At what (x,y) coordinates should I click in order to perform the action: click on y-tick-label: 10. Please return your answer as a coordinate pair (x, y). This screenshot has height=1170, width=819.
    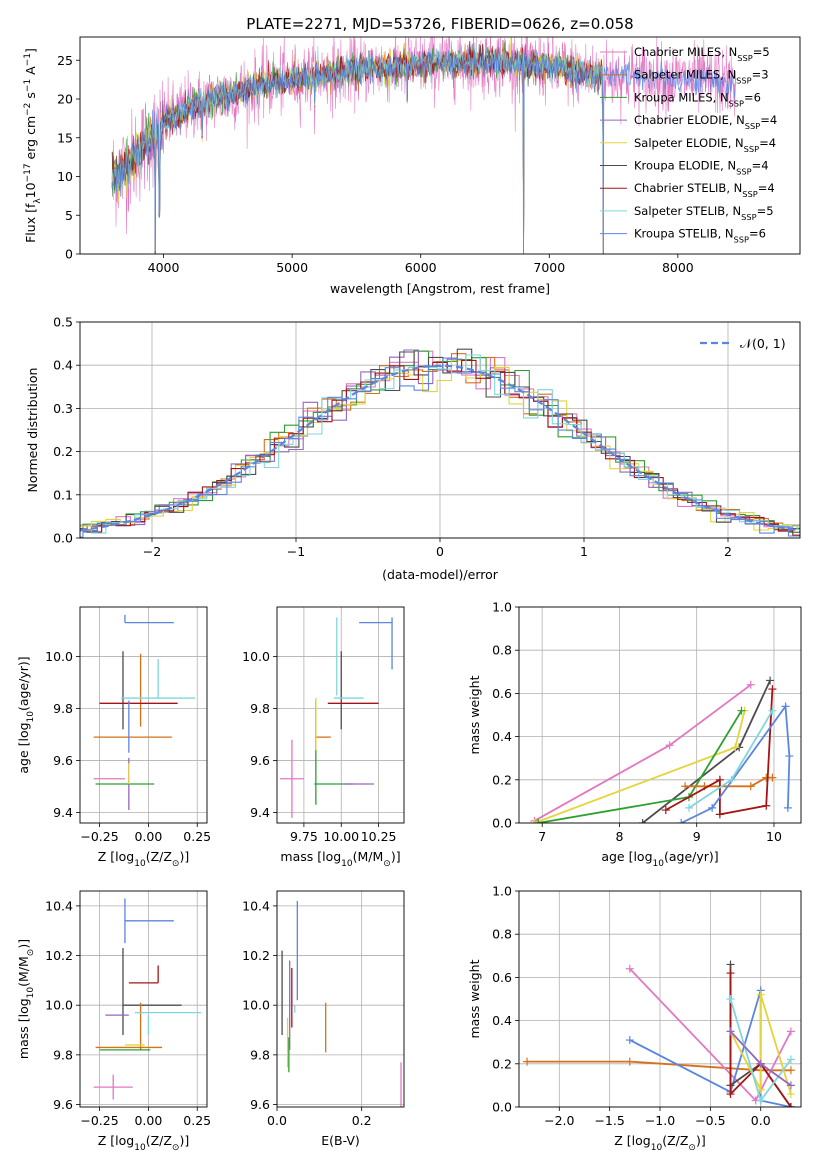
    Looking at the image, I should click on (65, 176).